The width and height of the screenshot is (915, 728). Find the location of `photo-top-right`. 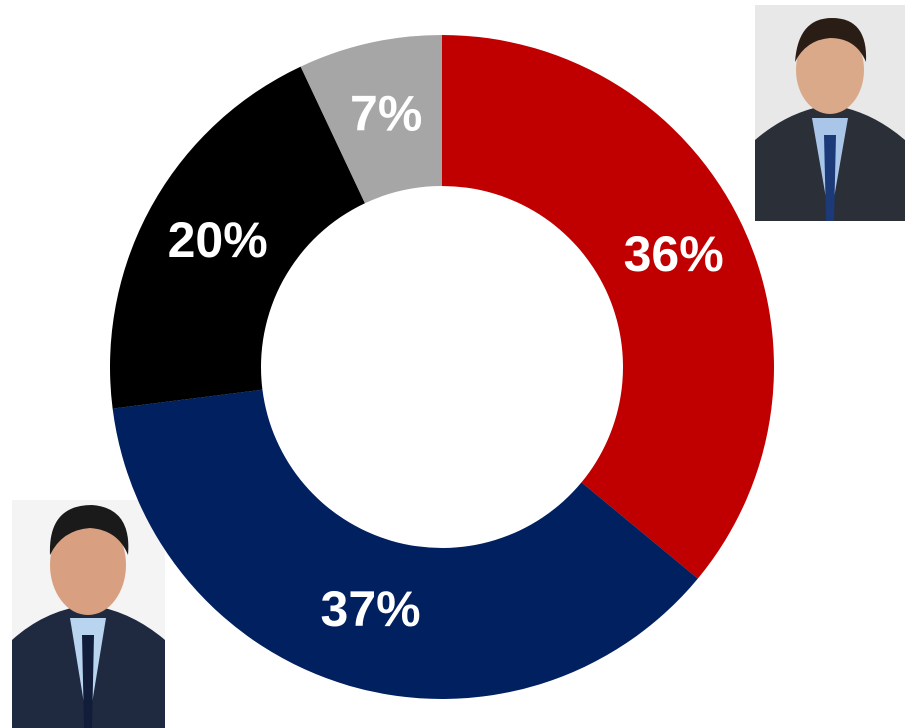

photo-top-right is located at coordinates (830, 113).